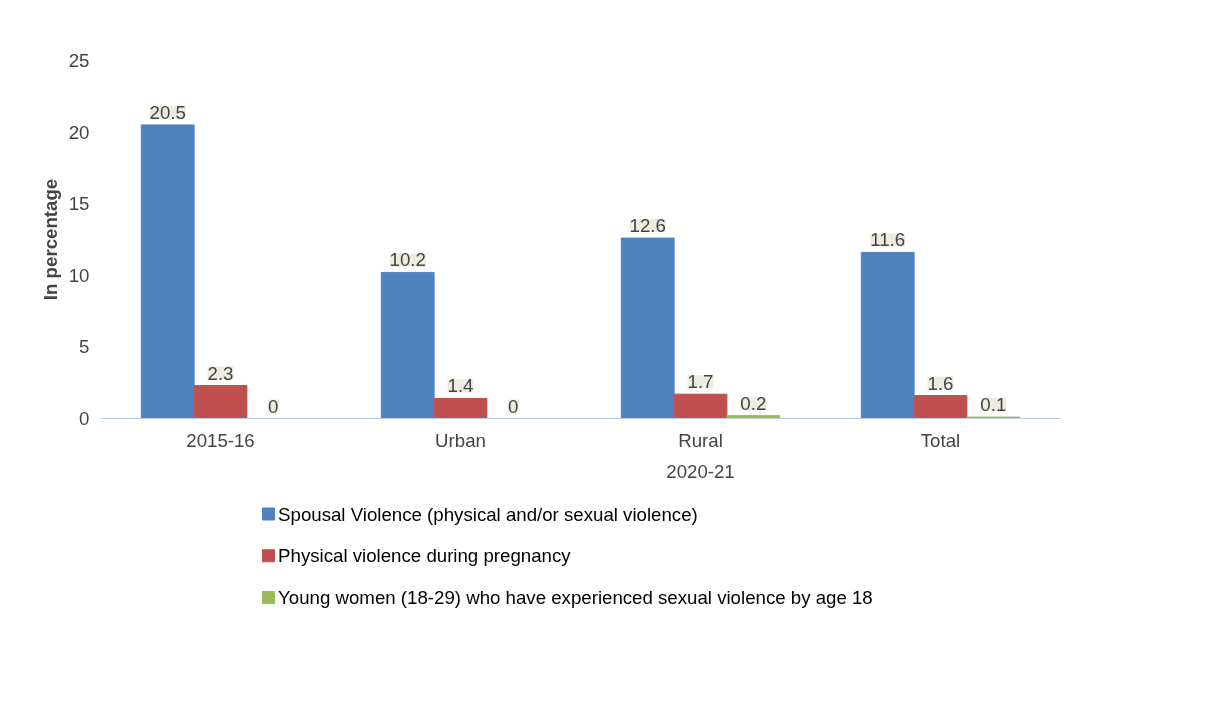  I want to click on data-label: 1.6, so click(940, 383).